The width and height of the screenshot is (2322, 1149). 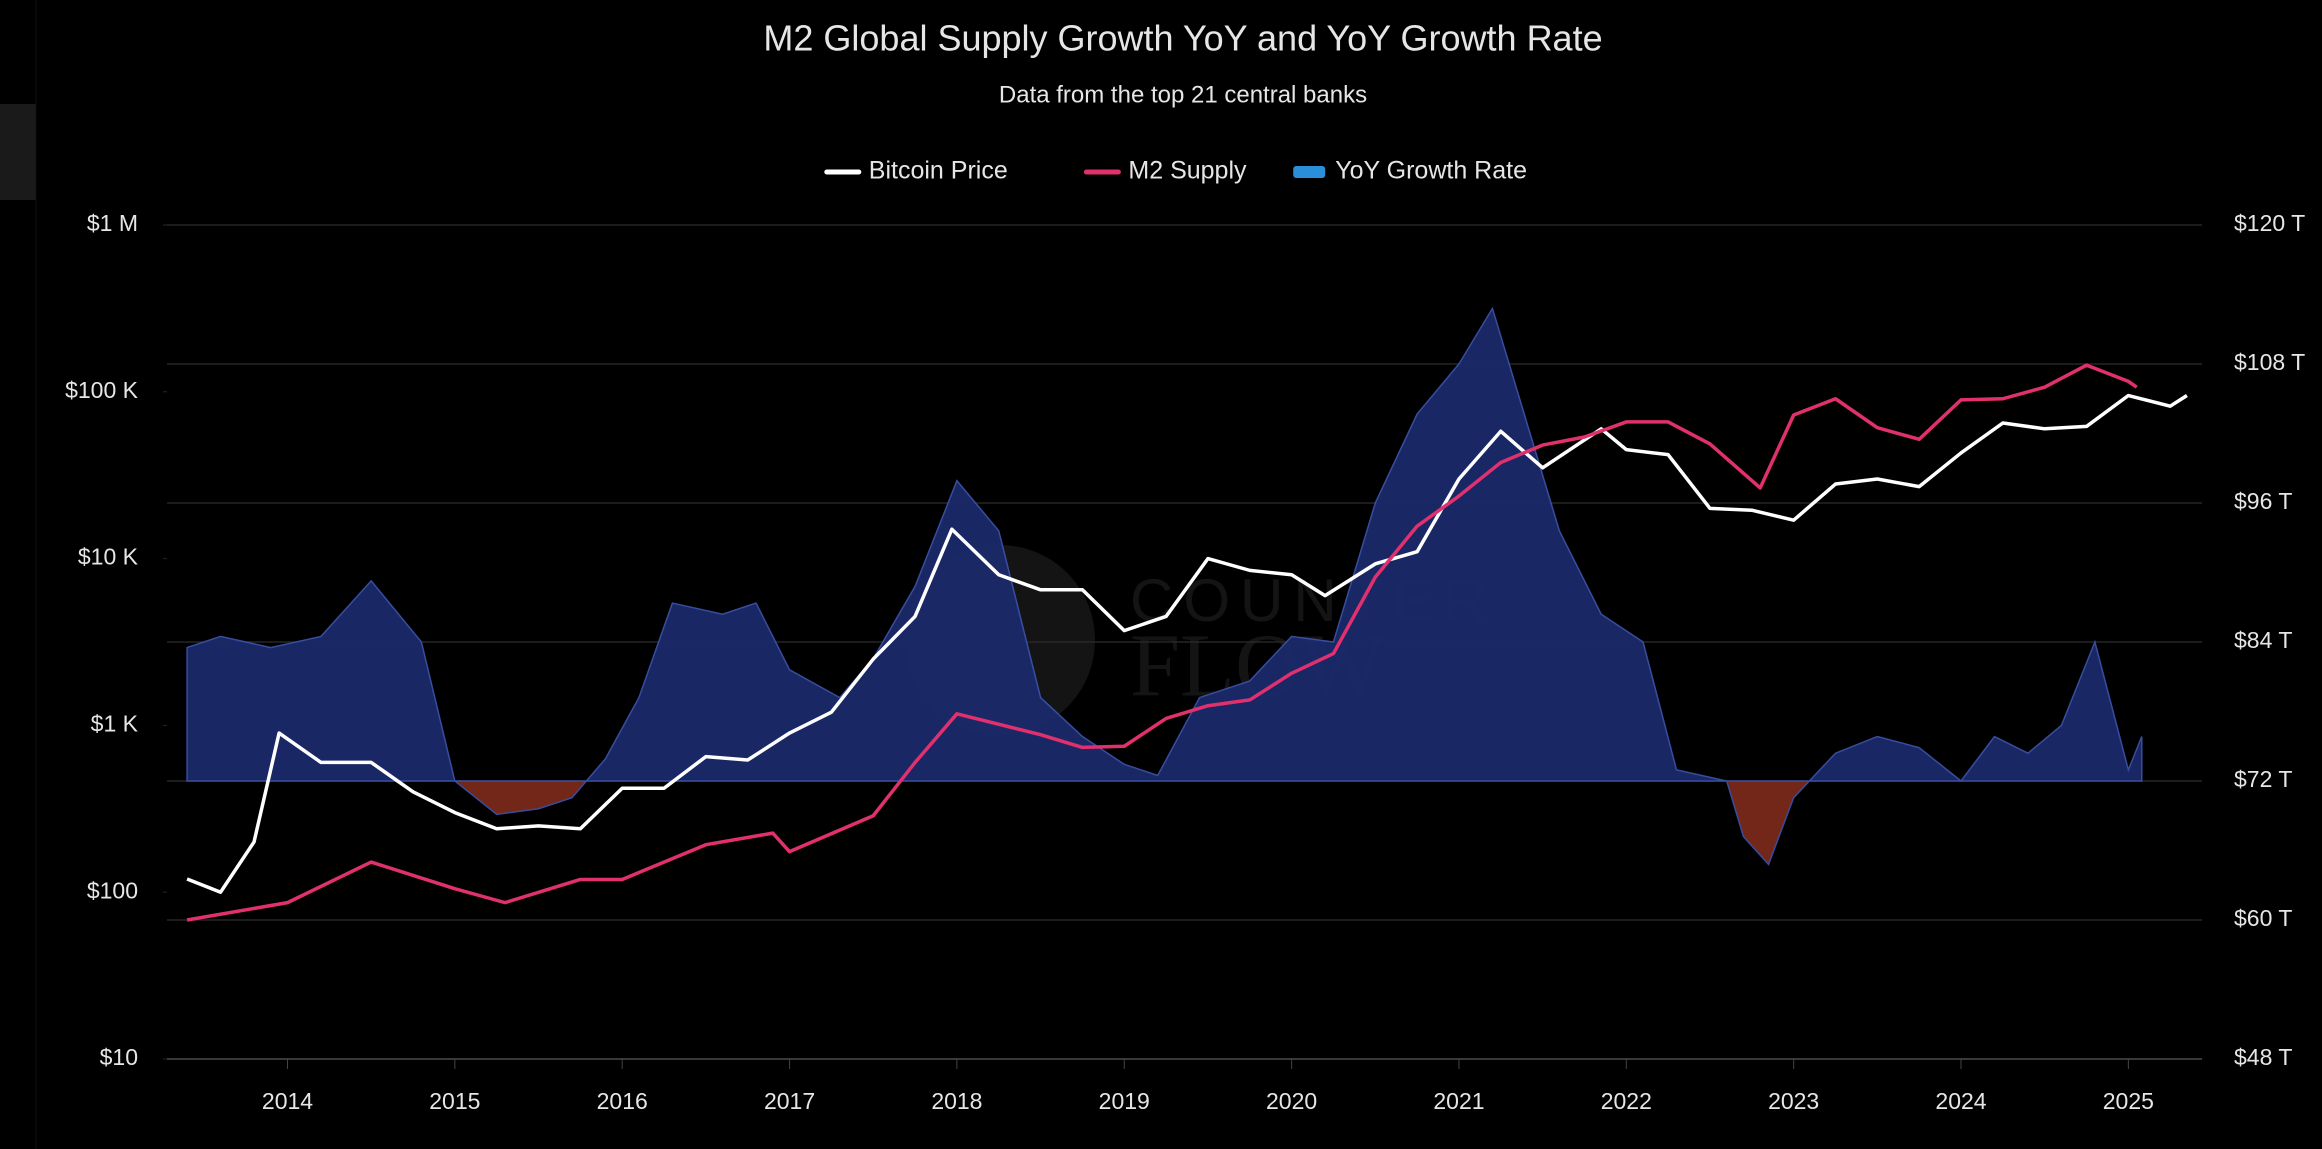 What do you see at coordinates (1124, 1101) in the screenshot?
I see `x-tick-label: 2019` at bounding box center [1124, 1101].